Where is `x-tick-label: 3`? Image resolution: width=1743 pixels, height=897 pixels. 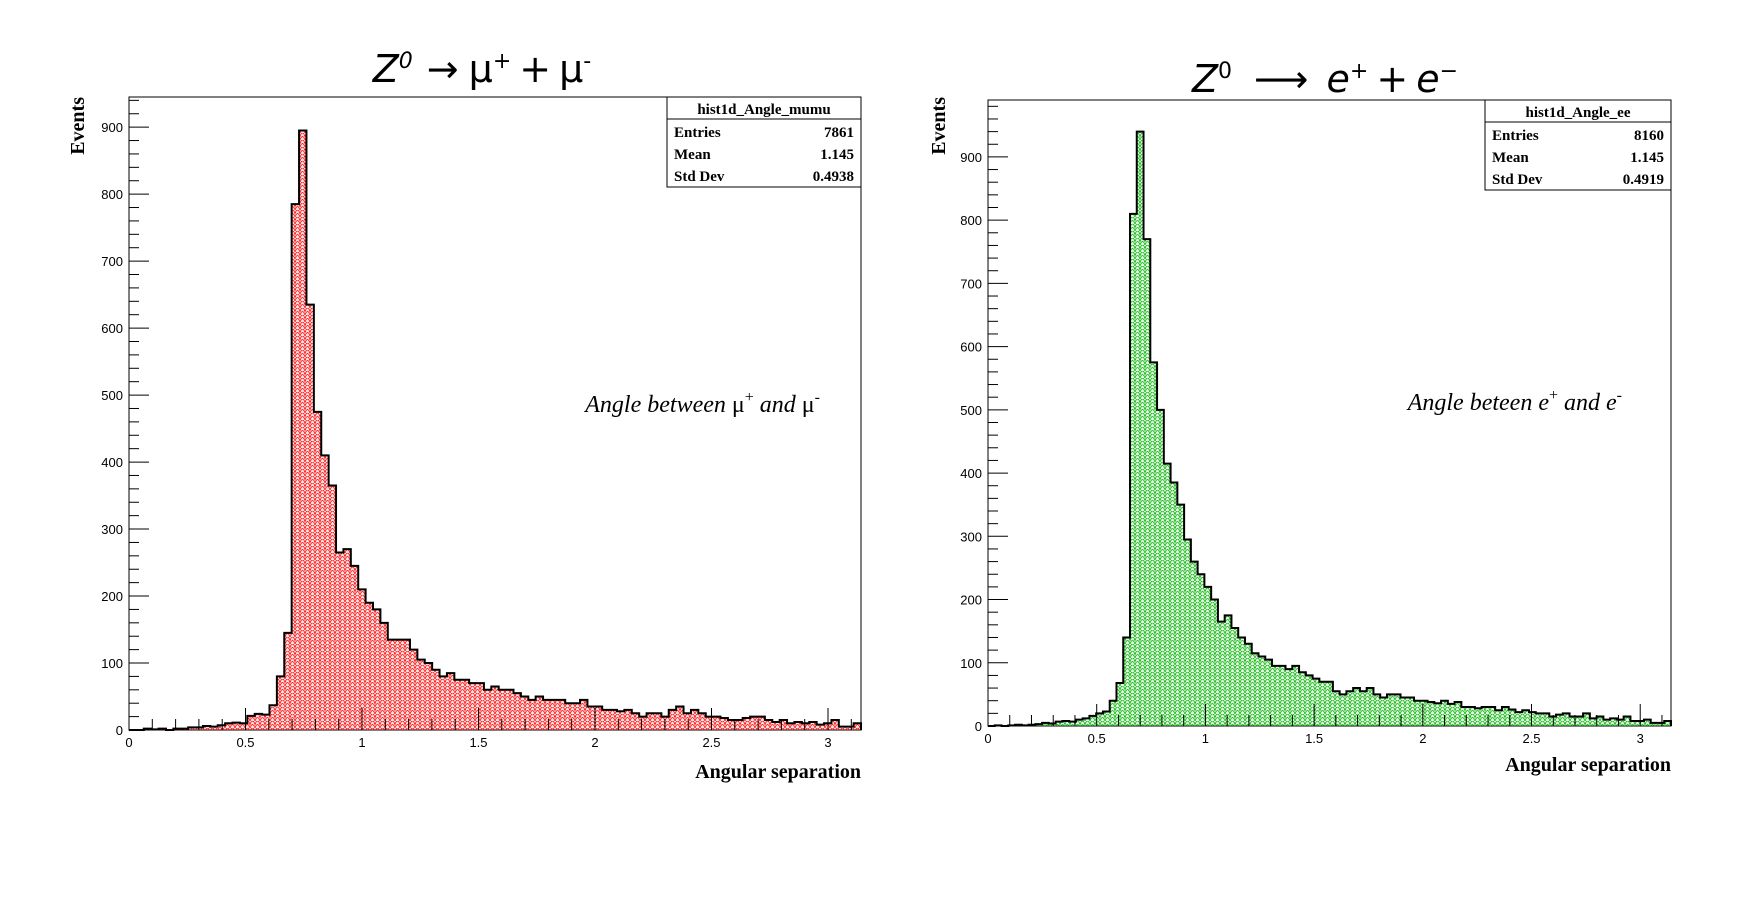 x-tick-label: 3 is located at coordinates (827, 742).